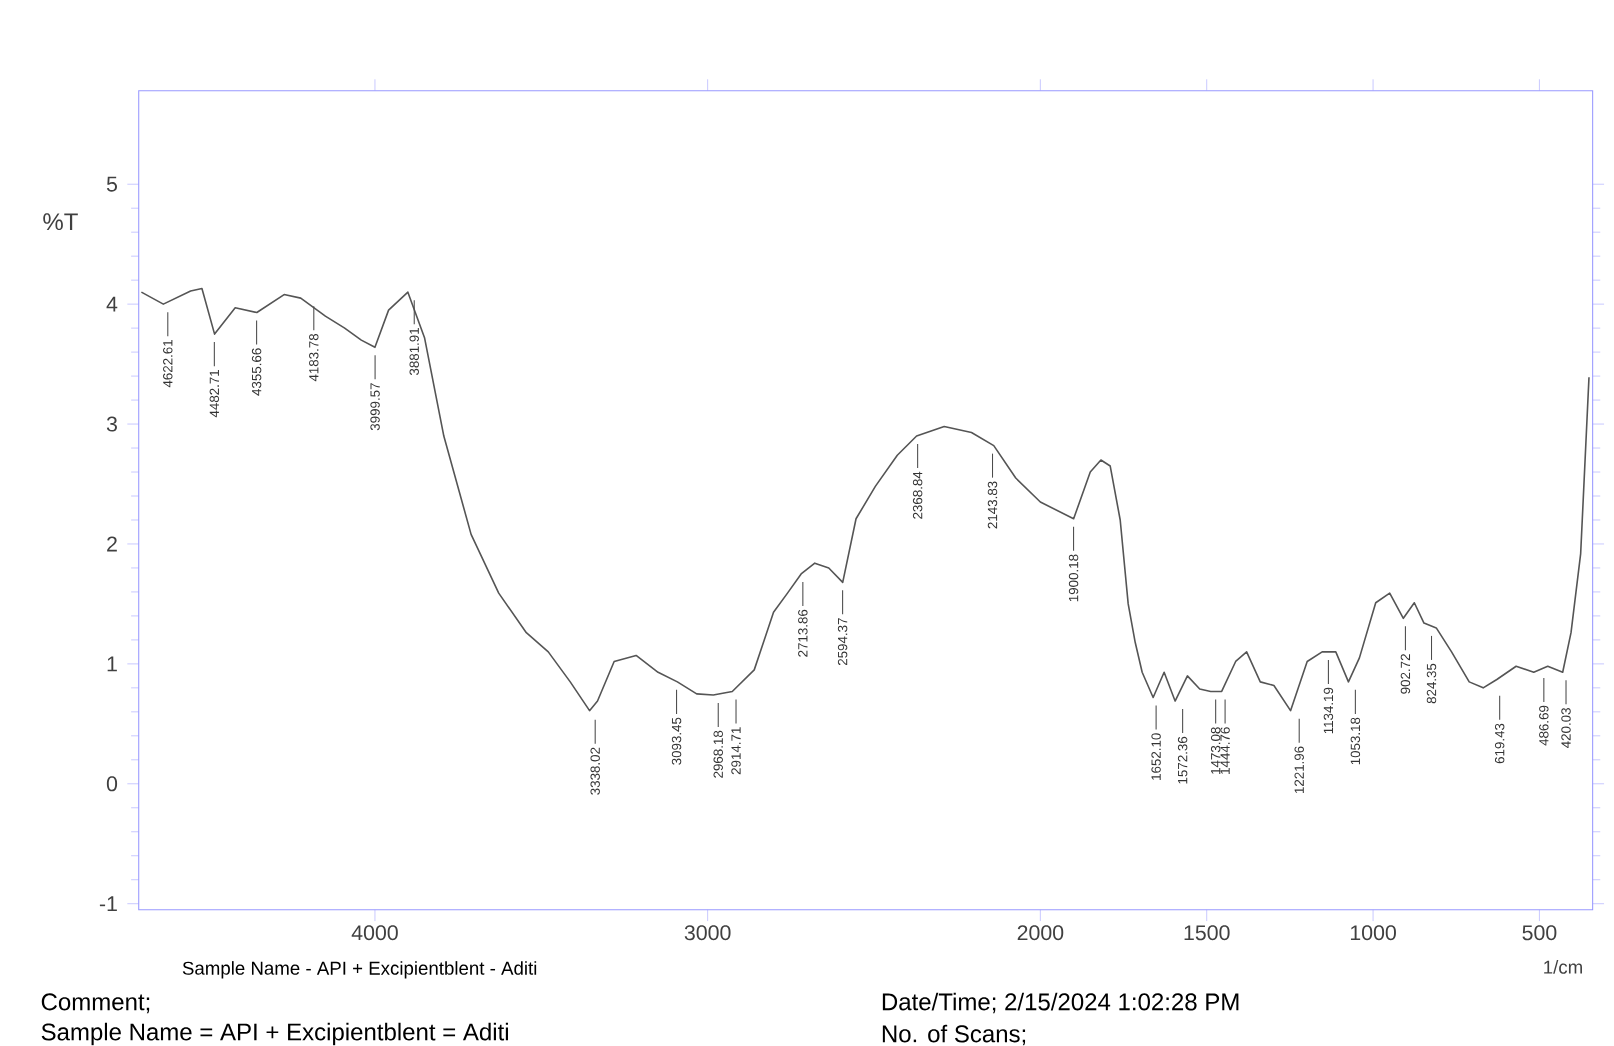  I want to click on y-tick-label: 0, so click(112, 784).